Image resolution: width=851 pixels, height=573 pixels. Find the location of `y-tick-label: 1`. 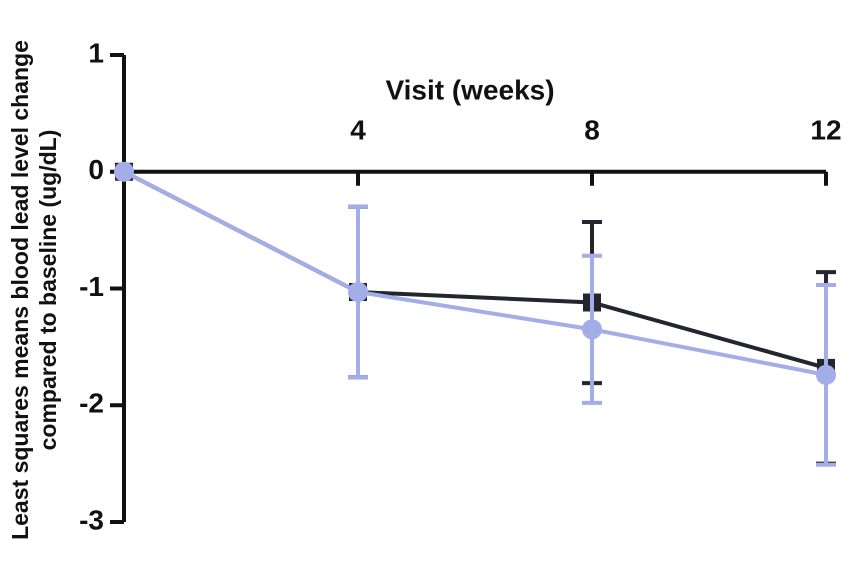

y-tick-label: 1 is located at coordinates (96, 52).